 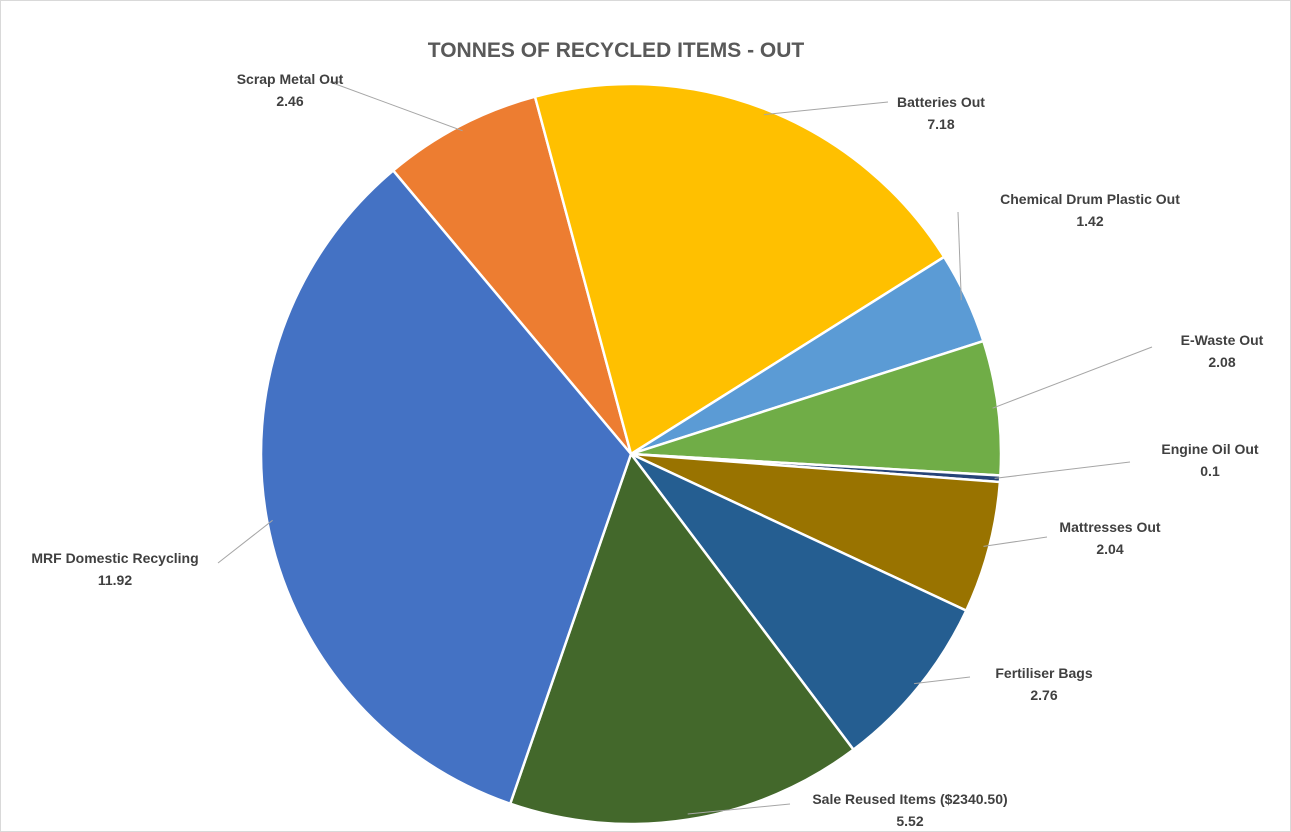 I want to click on slice-label-engine-oil-out: Engine Oil Out, so click(x=1210, y=449).